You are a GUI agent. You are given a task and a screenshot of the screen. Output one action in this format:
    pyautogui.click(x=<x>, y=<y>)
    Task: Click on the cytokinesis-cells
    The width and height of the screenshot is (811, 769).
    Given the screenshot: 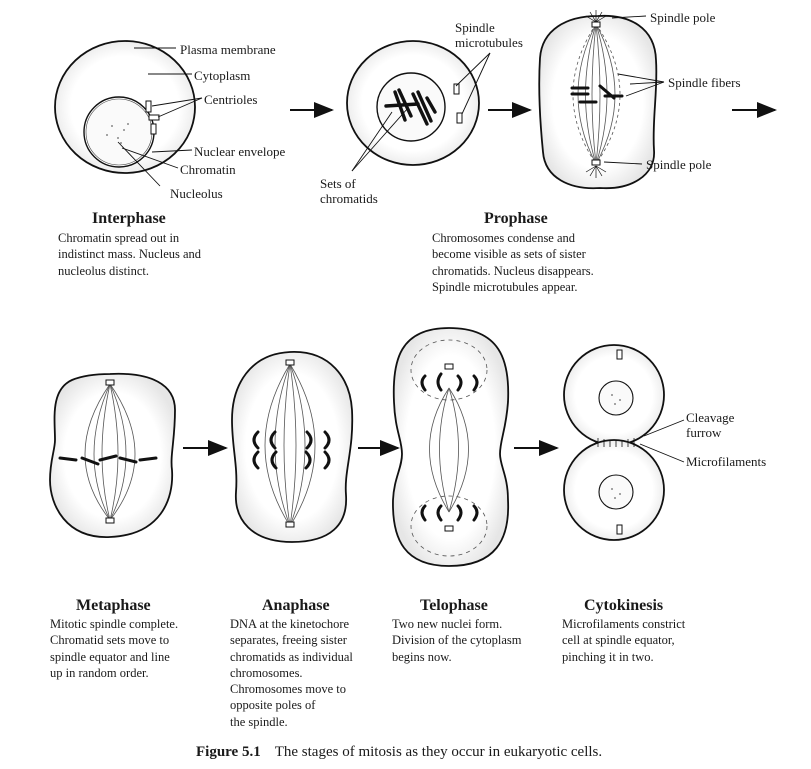 What is the action you would take?
    pyautogui.click(x=624, y=442)
    